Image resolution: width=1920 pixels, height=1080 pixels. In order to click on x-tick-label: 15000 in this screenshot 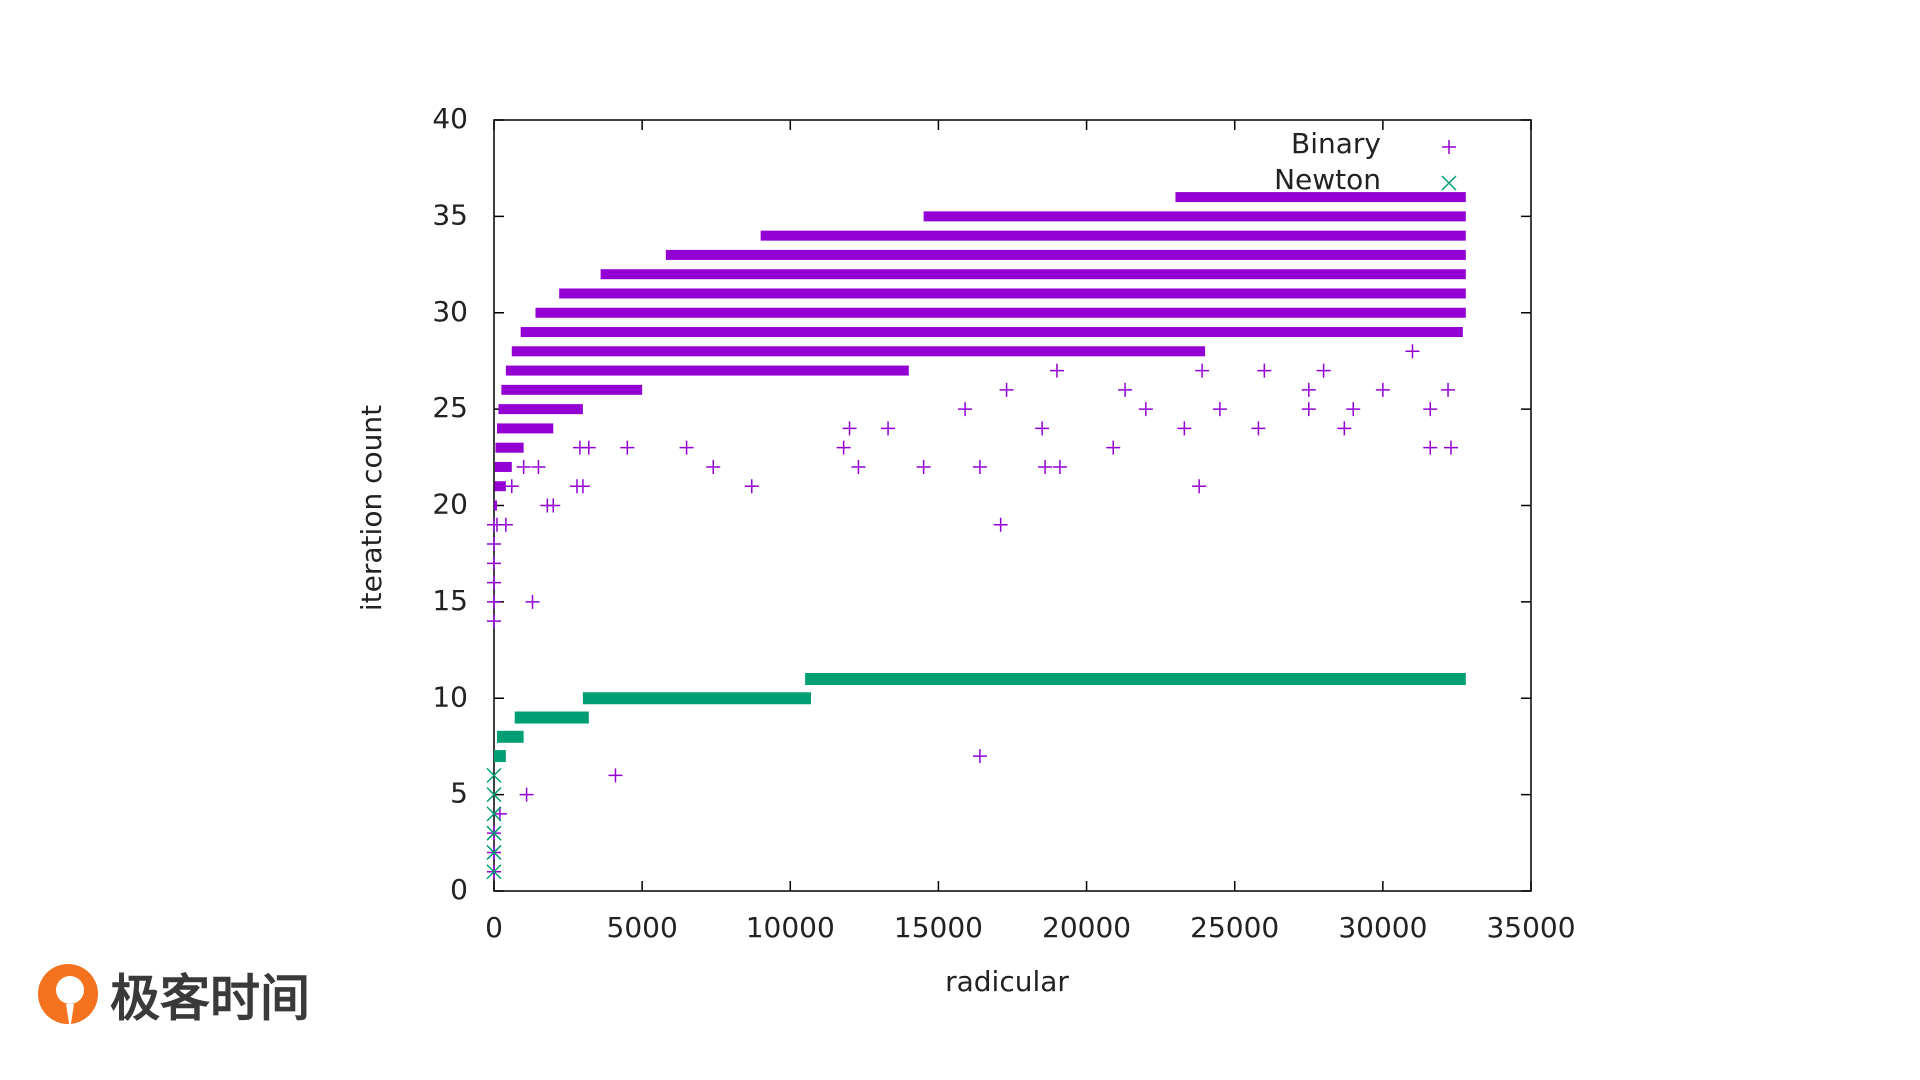, I will do `click(938, 927)`.